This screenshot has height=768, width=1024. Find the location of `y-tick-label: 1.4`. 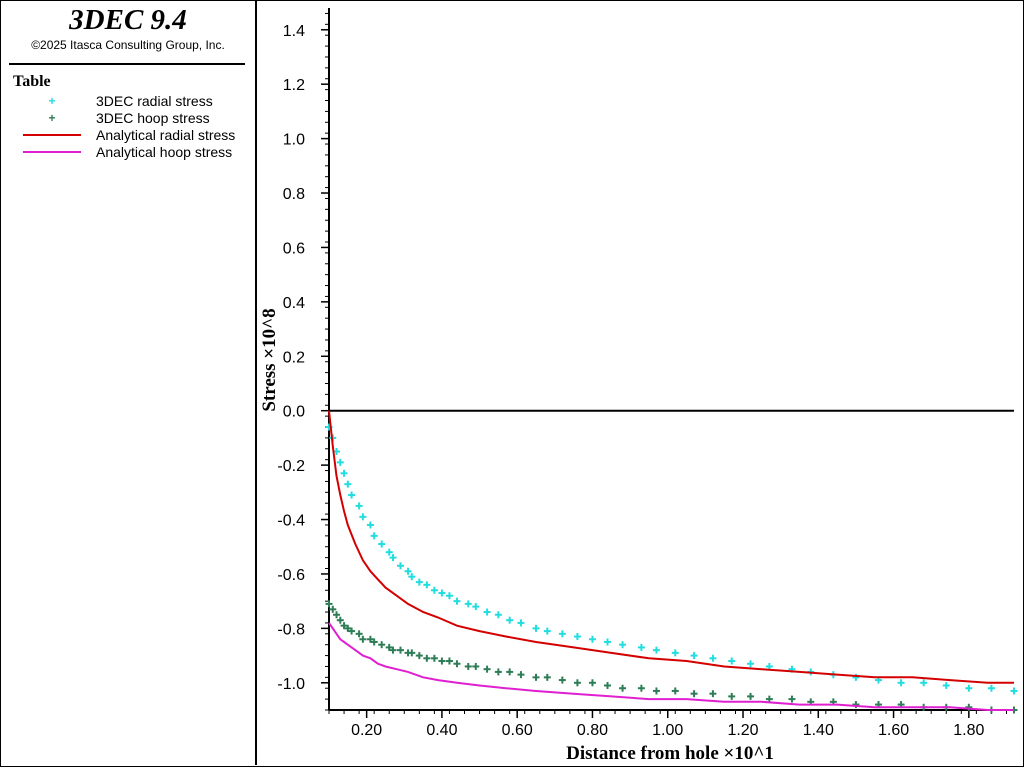

y-tick-label: 1.4 is located at coordinates (294, 31).